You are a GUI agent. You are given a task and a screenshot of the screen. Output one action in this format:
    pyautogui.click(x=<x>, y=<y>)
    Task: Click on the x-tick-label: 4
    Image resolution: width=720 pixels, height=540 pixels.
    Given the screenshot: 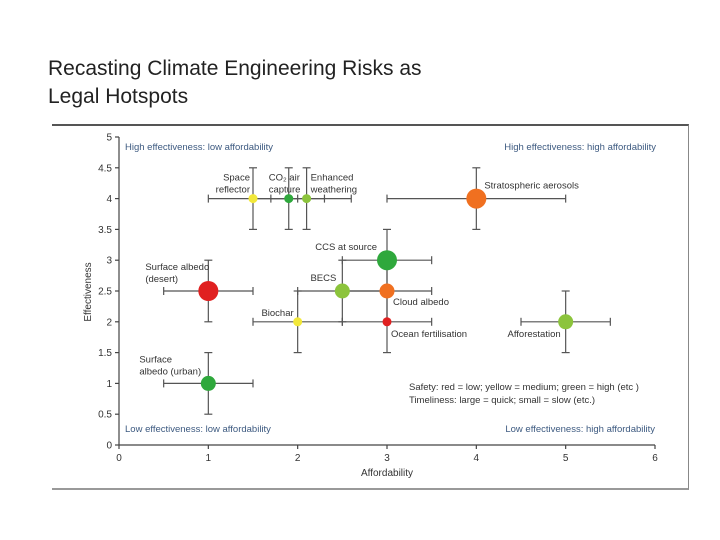 What is the action you would take?
    pyautogui.click(x=477, y=458)
    